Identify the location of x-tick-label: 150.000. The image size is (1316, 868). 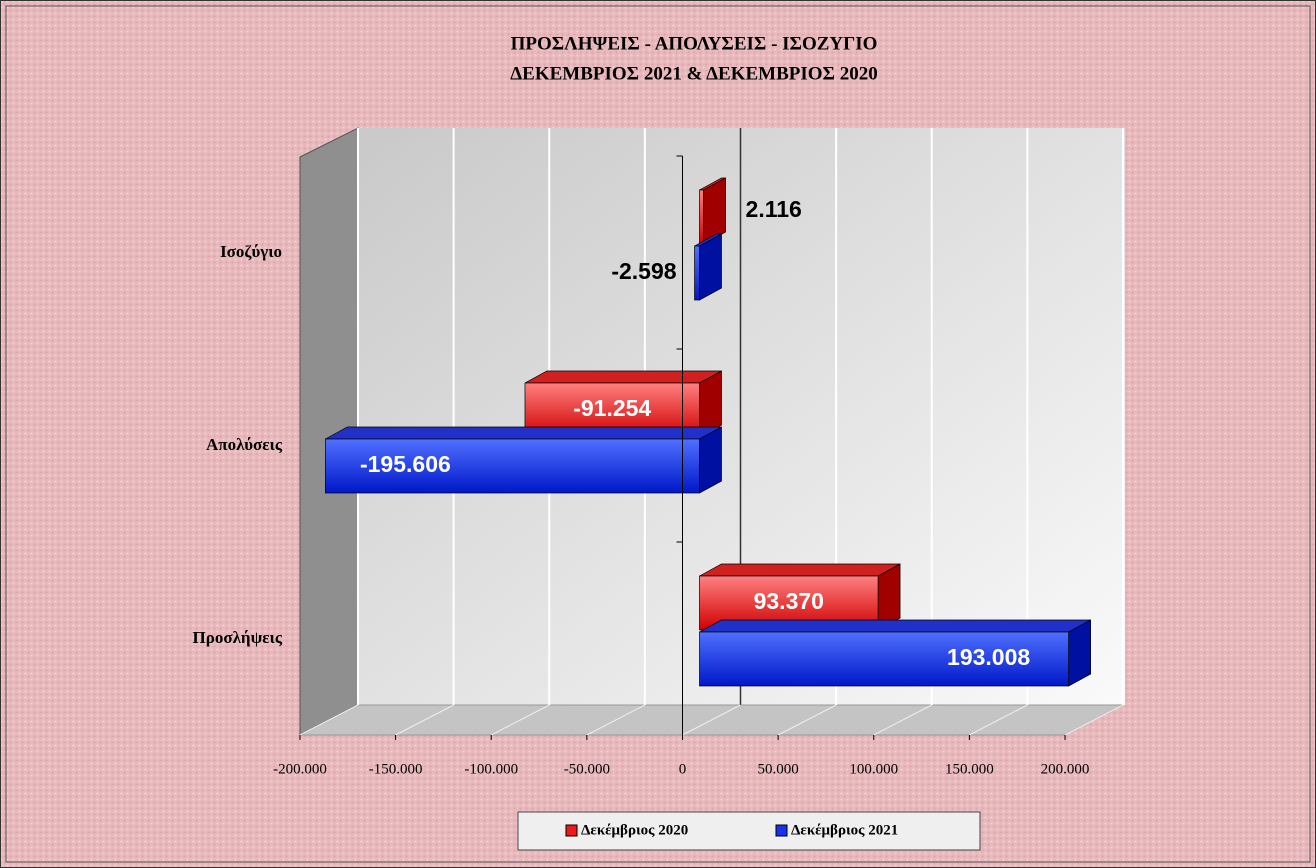
(969, 769).